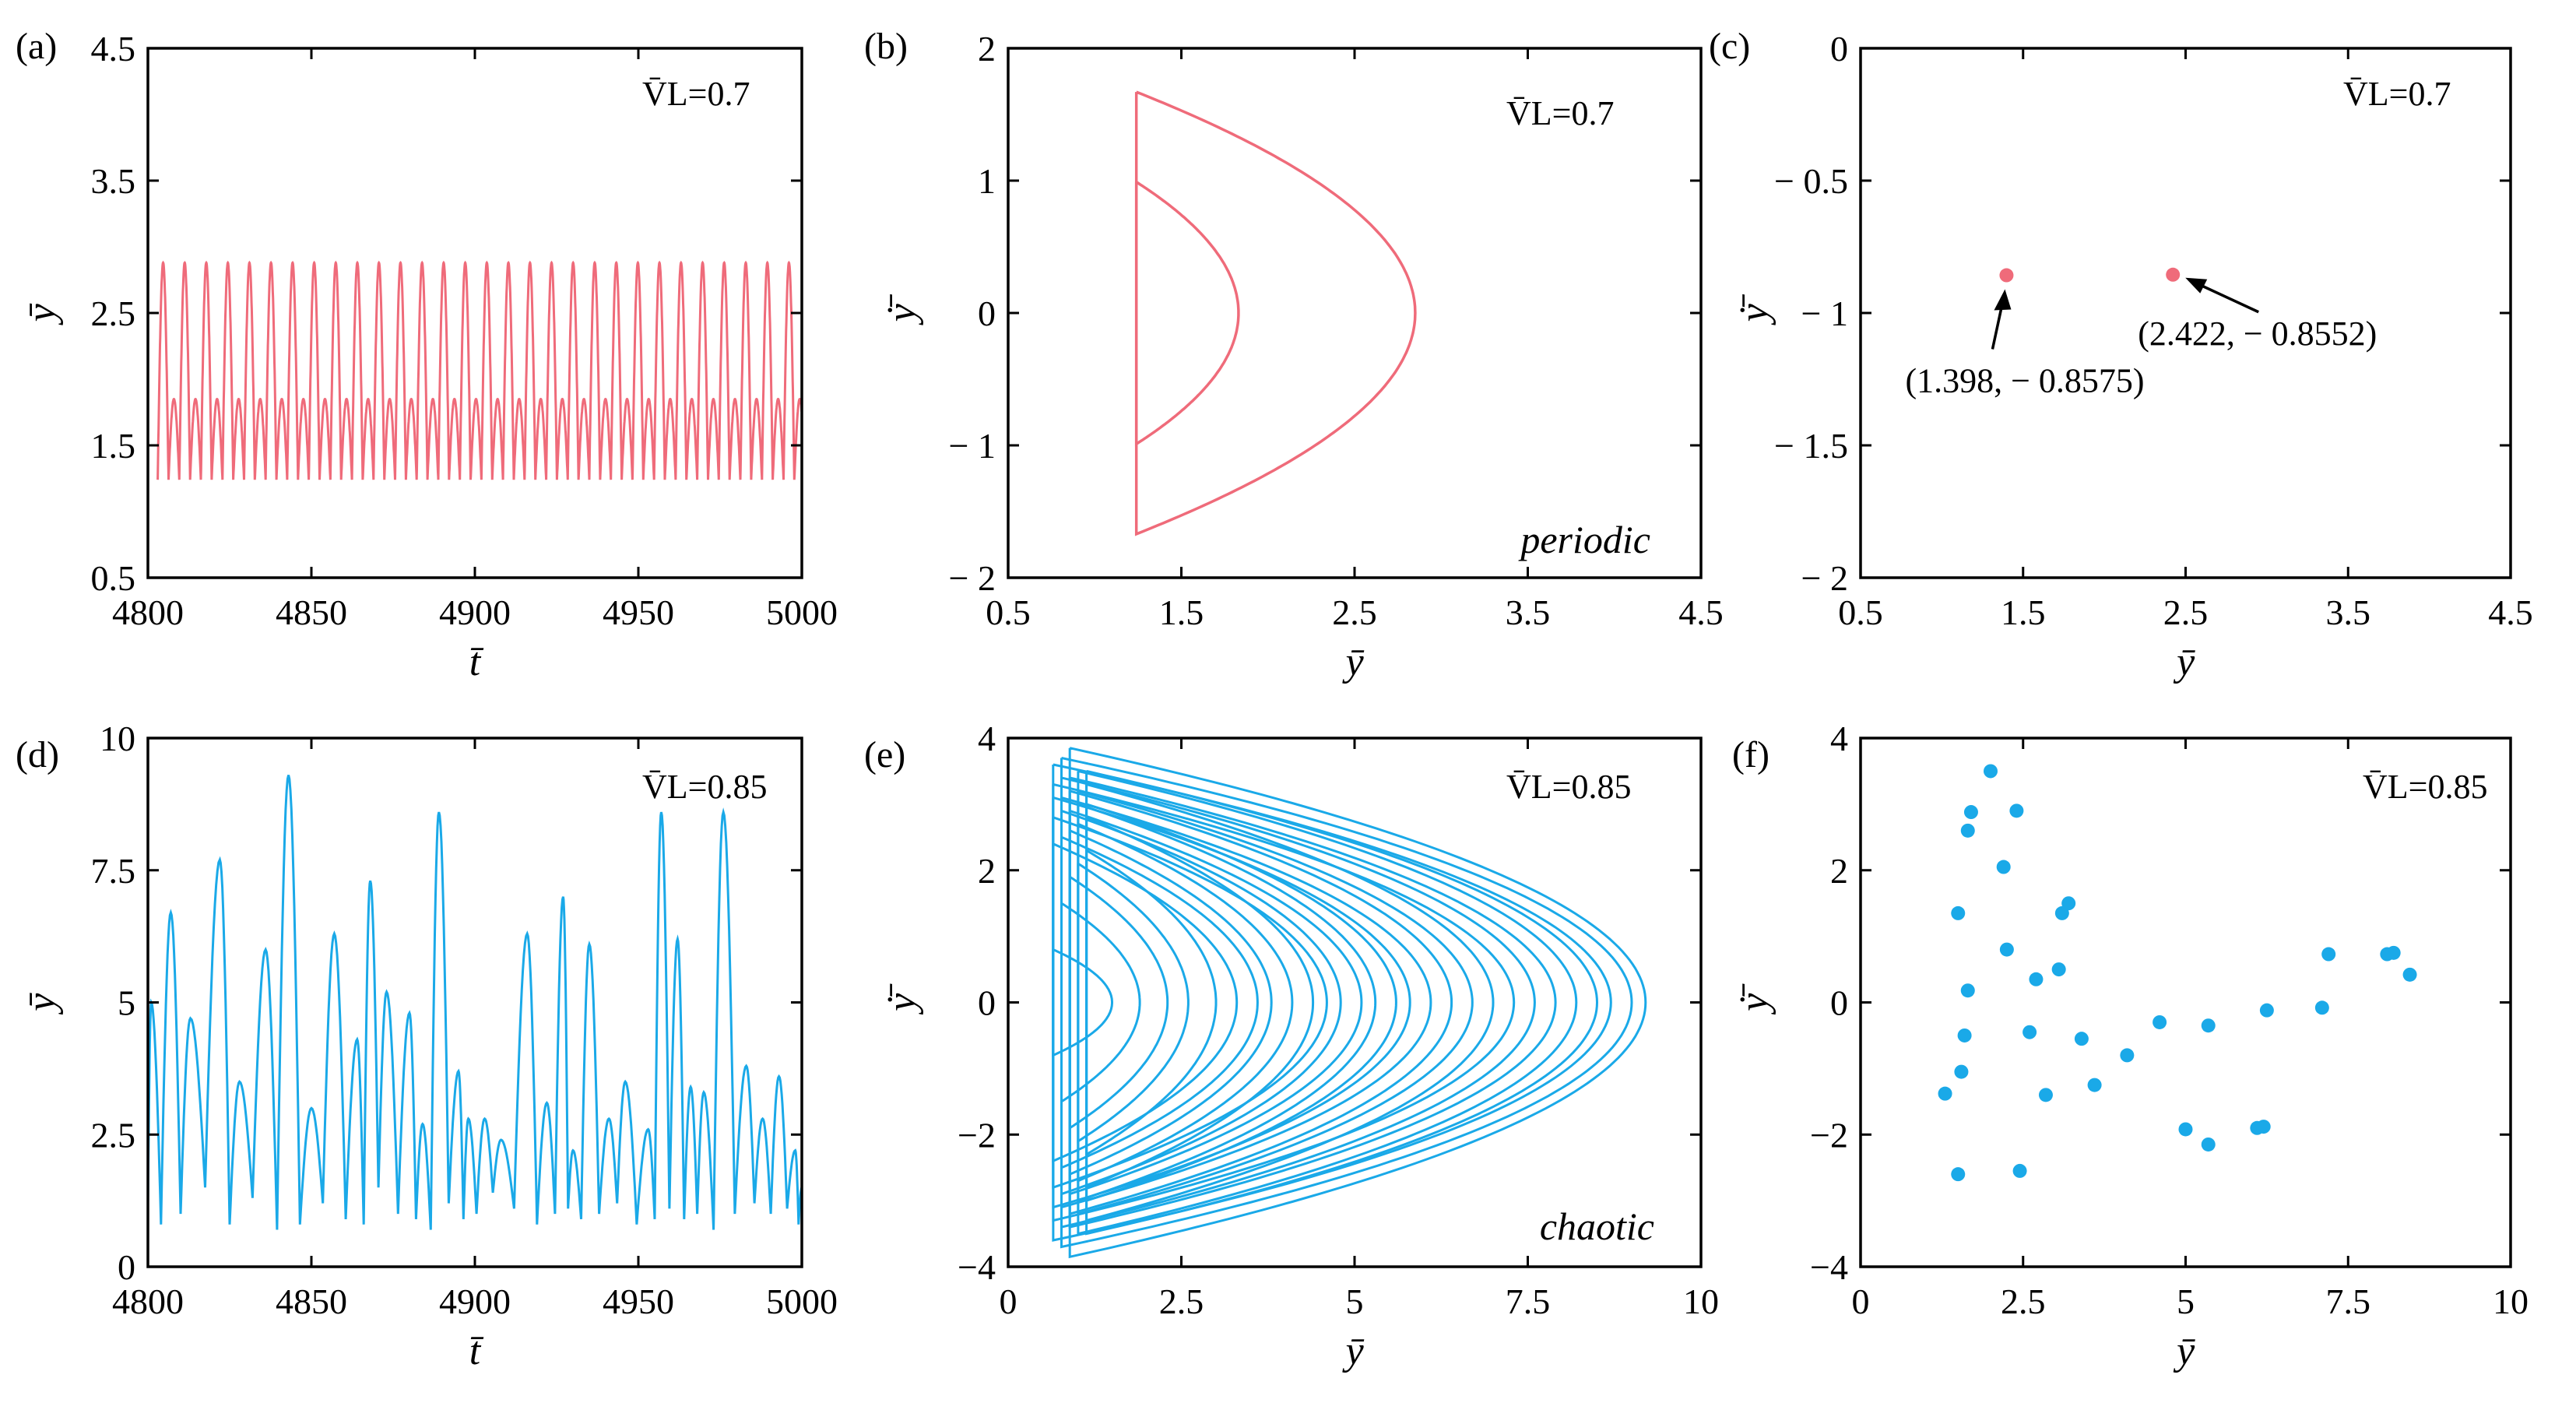  What do you see at coordinates (2227, 297) in the screenshot?
I see `arrow-line` at bounding box center [2227, 297].